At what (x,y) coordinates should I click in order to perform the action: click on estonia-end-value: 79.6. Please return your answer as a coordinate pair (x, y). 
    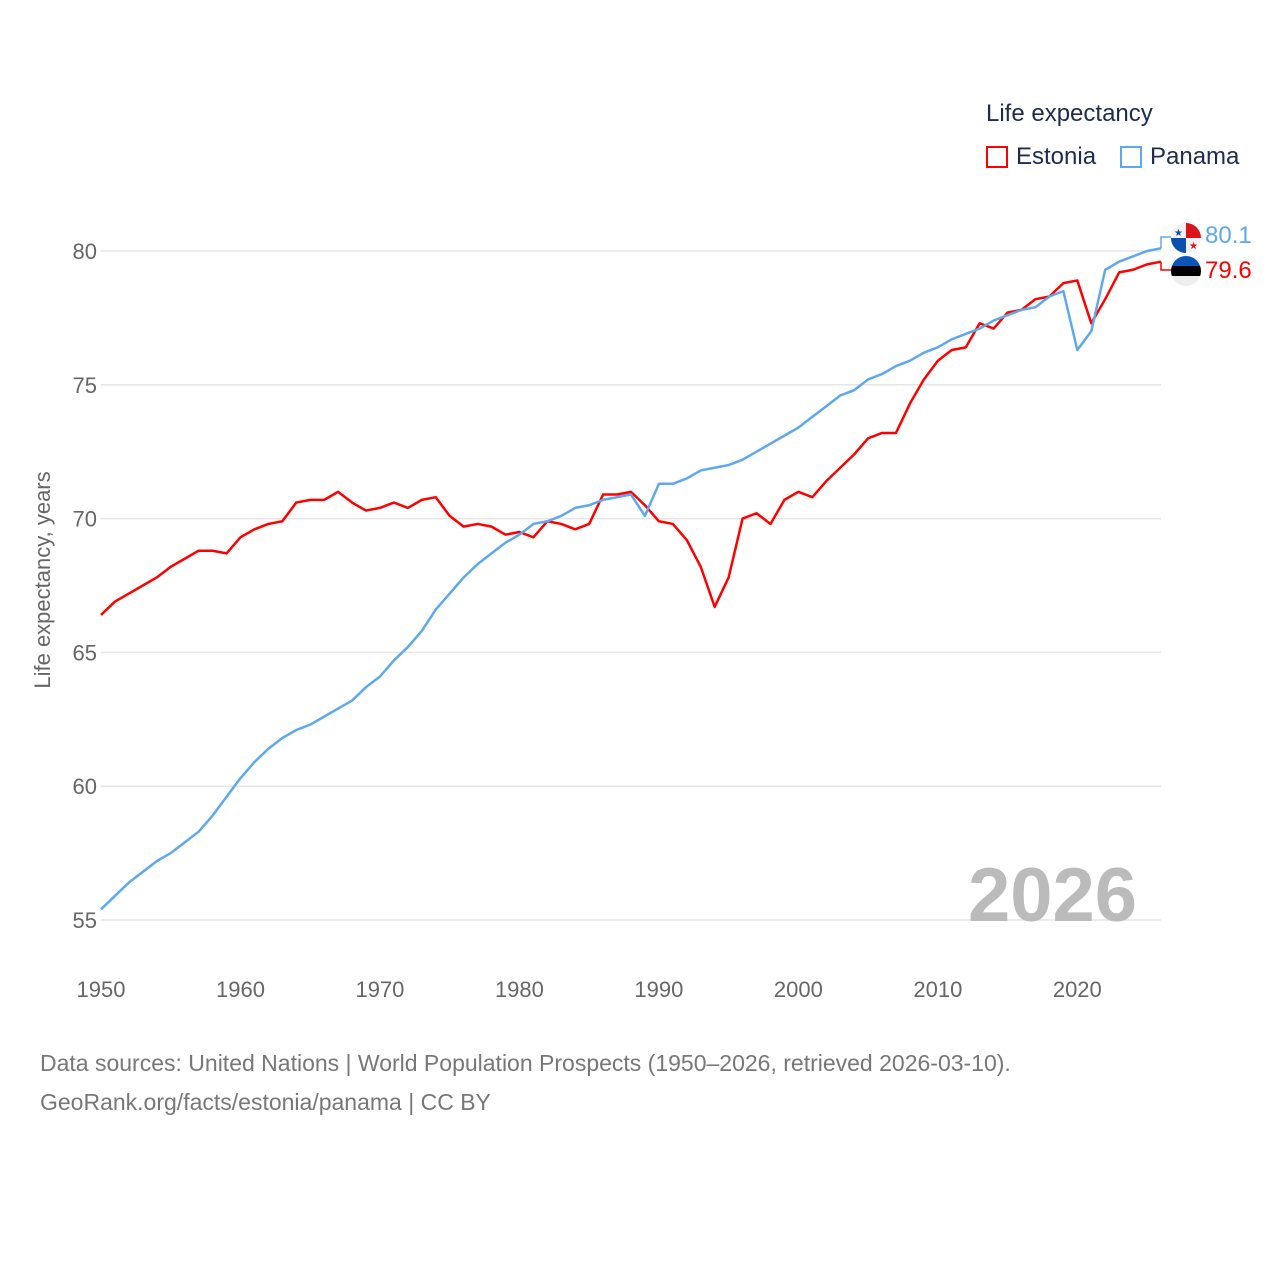
    Looking at the image, I should click on (1228, 270).